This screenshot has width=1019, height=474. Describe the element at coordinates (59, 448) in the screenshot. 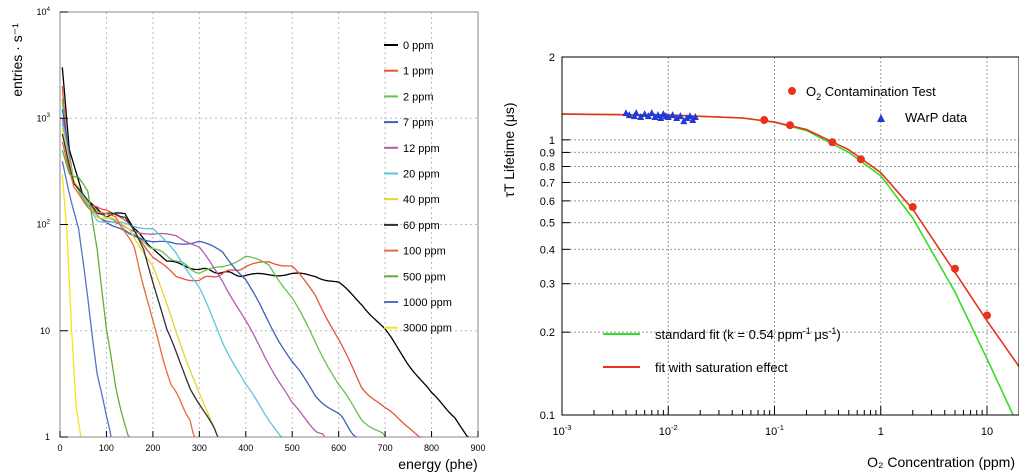

I see `left-x-tick-label: 0` at that location.